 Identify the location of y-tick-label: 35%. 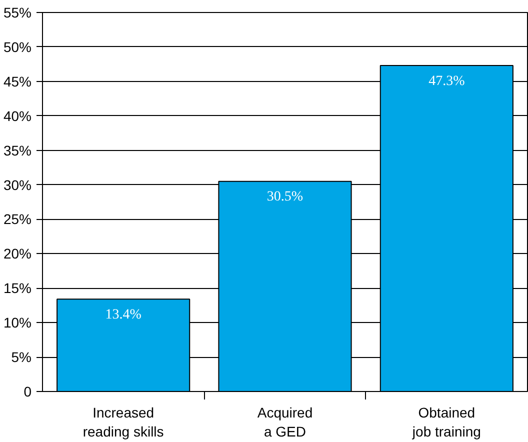
(17, 150).